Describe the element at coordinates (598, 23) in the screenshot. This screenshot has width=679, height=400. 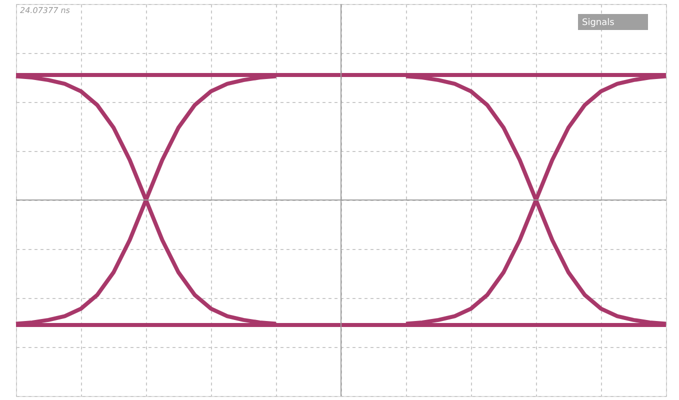
I see `text: Signals` at that location.